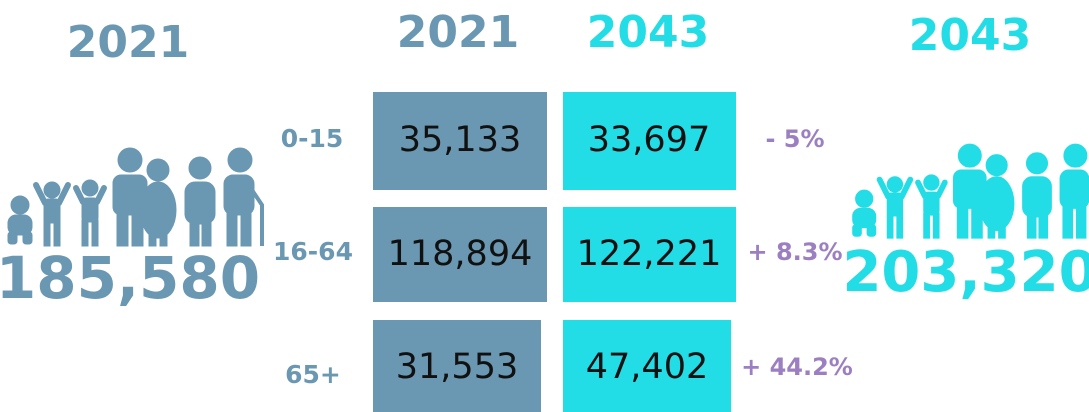 This screenshot has height=412, width=1089. What do you see at coordinates (797, 367) in the screenshot?
I see `change: + 44.2%` at bounding box center [797, 367].